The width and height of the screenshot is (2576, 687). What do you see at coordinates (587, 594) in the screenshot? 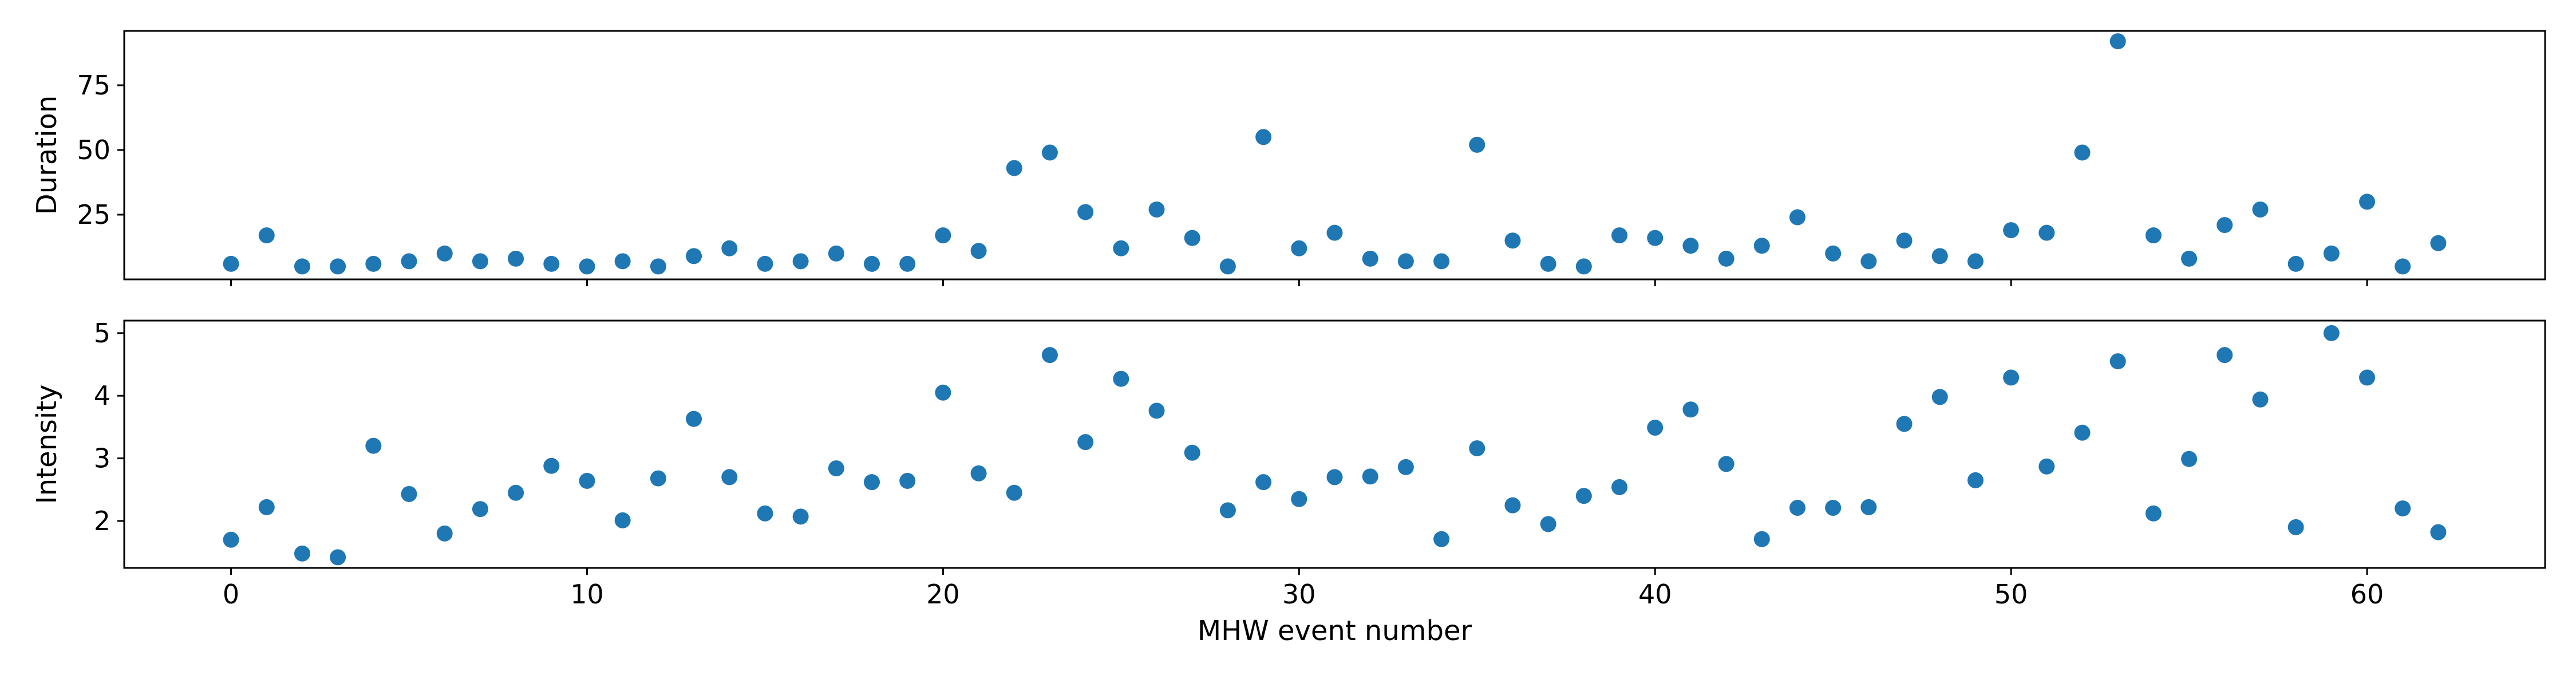
I see `x-tick-label: 10` at bounding box center [587, 594].